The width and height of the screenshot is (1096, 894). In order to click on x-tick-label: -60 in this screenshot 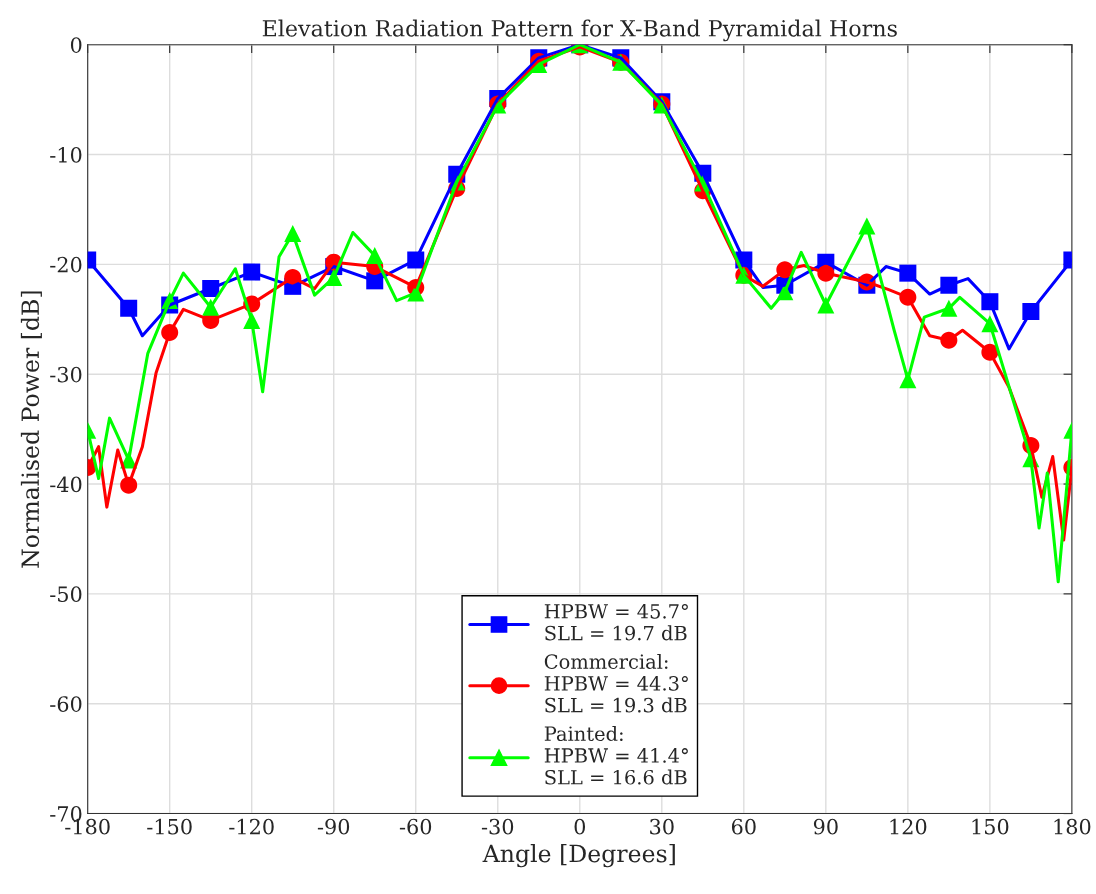, I will do `click(415, 826)`.